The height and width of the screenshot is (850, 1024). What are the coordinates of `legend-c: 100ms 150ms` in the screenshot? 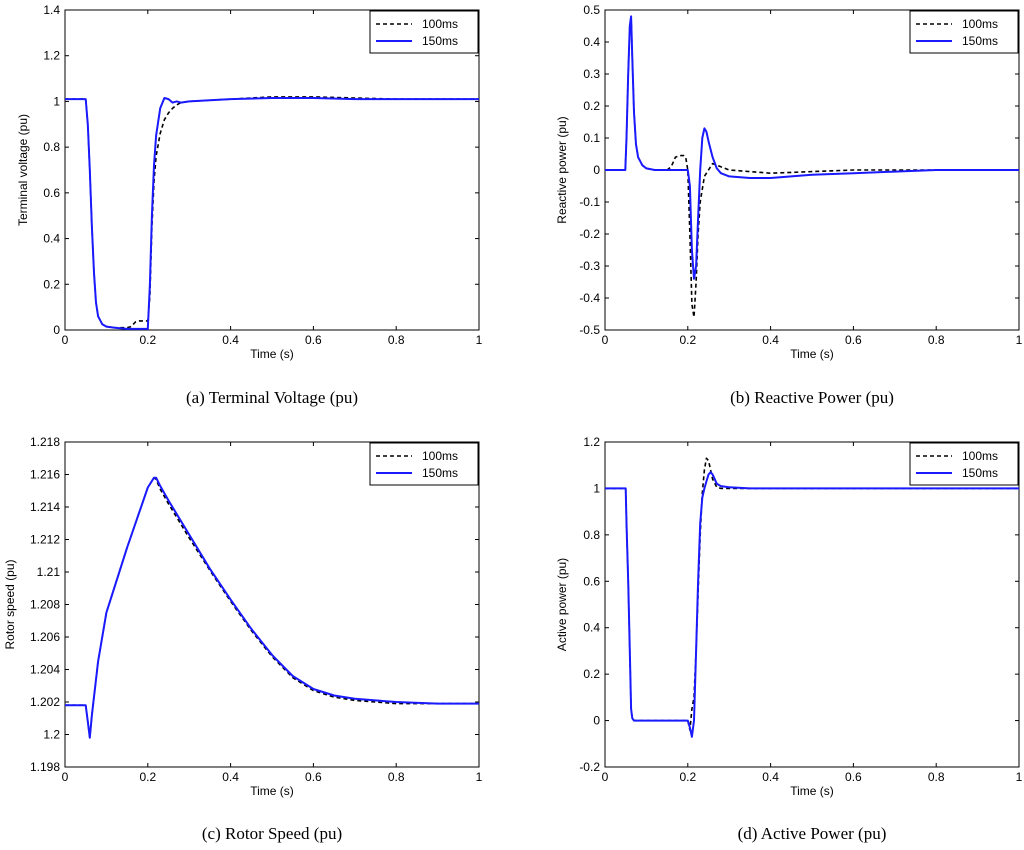 It's located at (424, 464).